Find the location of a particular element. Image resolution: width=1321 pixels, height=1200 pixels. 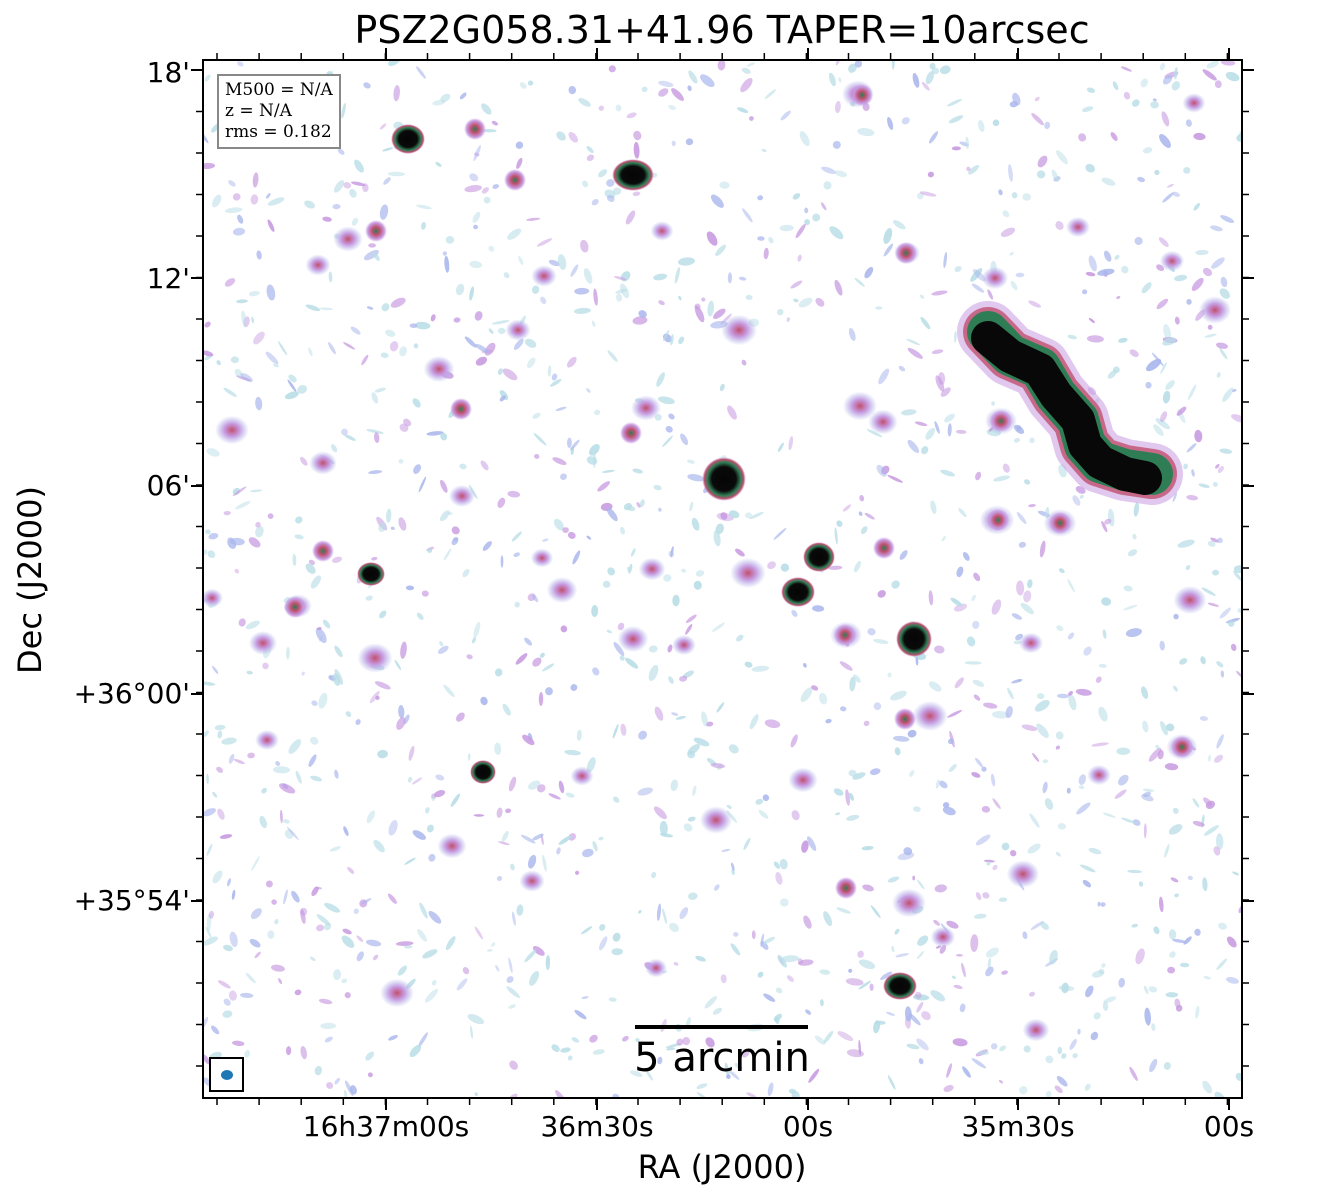

x-axis-label: RA (J2000) is located at coordinates (722, 1167).